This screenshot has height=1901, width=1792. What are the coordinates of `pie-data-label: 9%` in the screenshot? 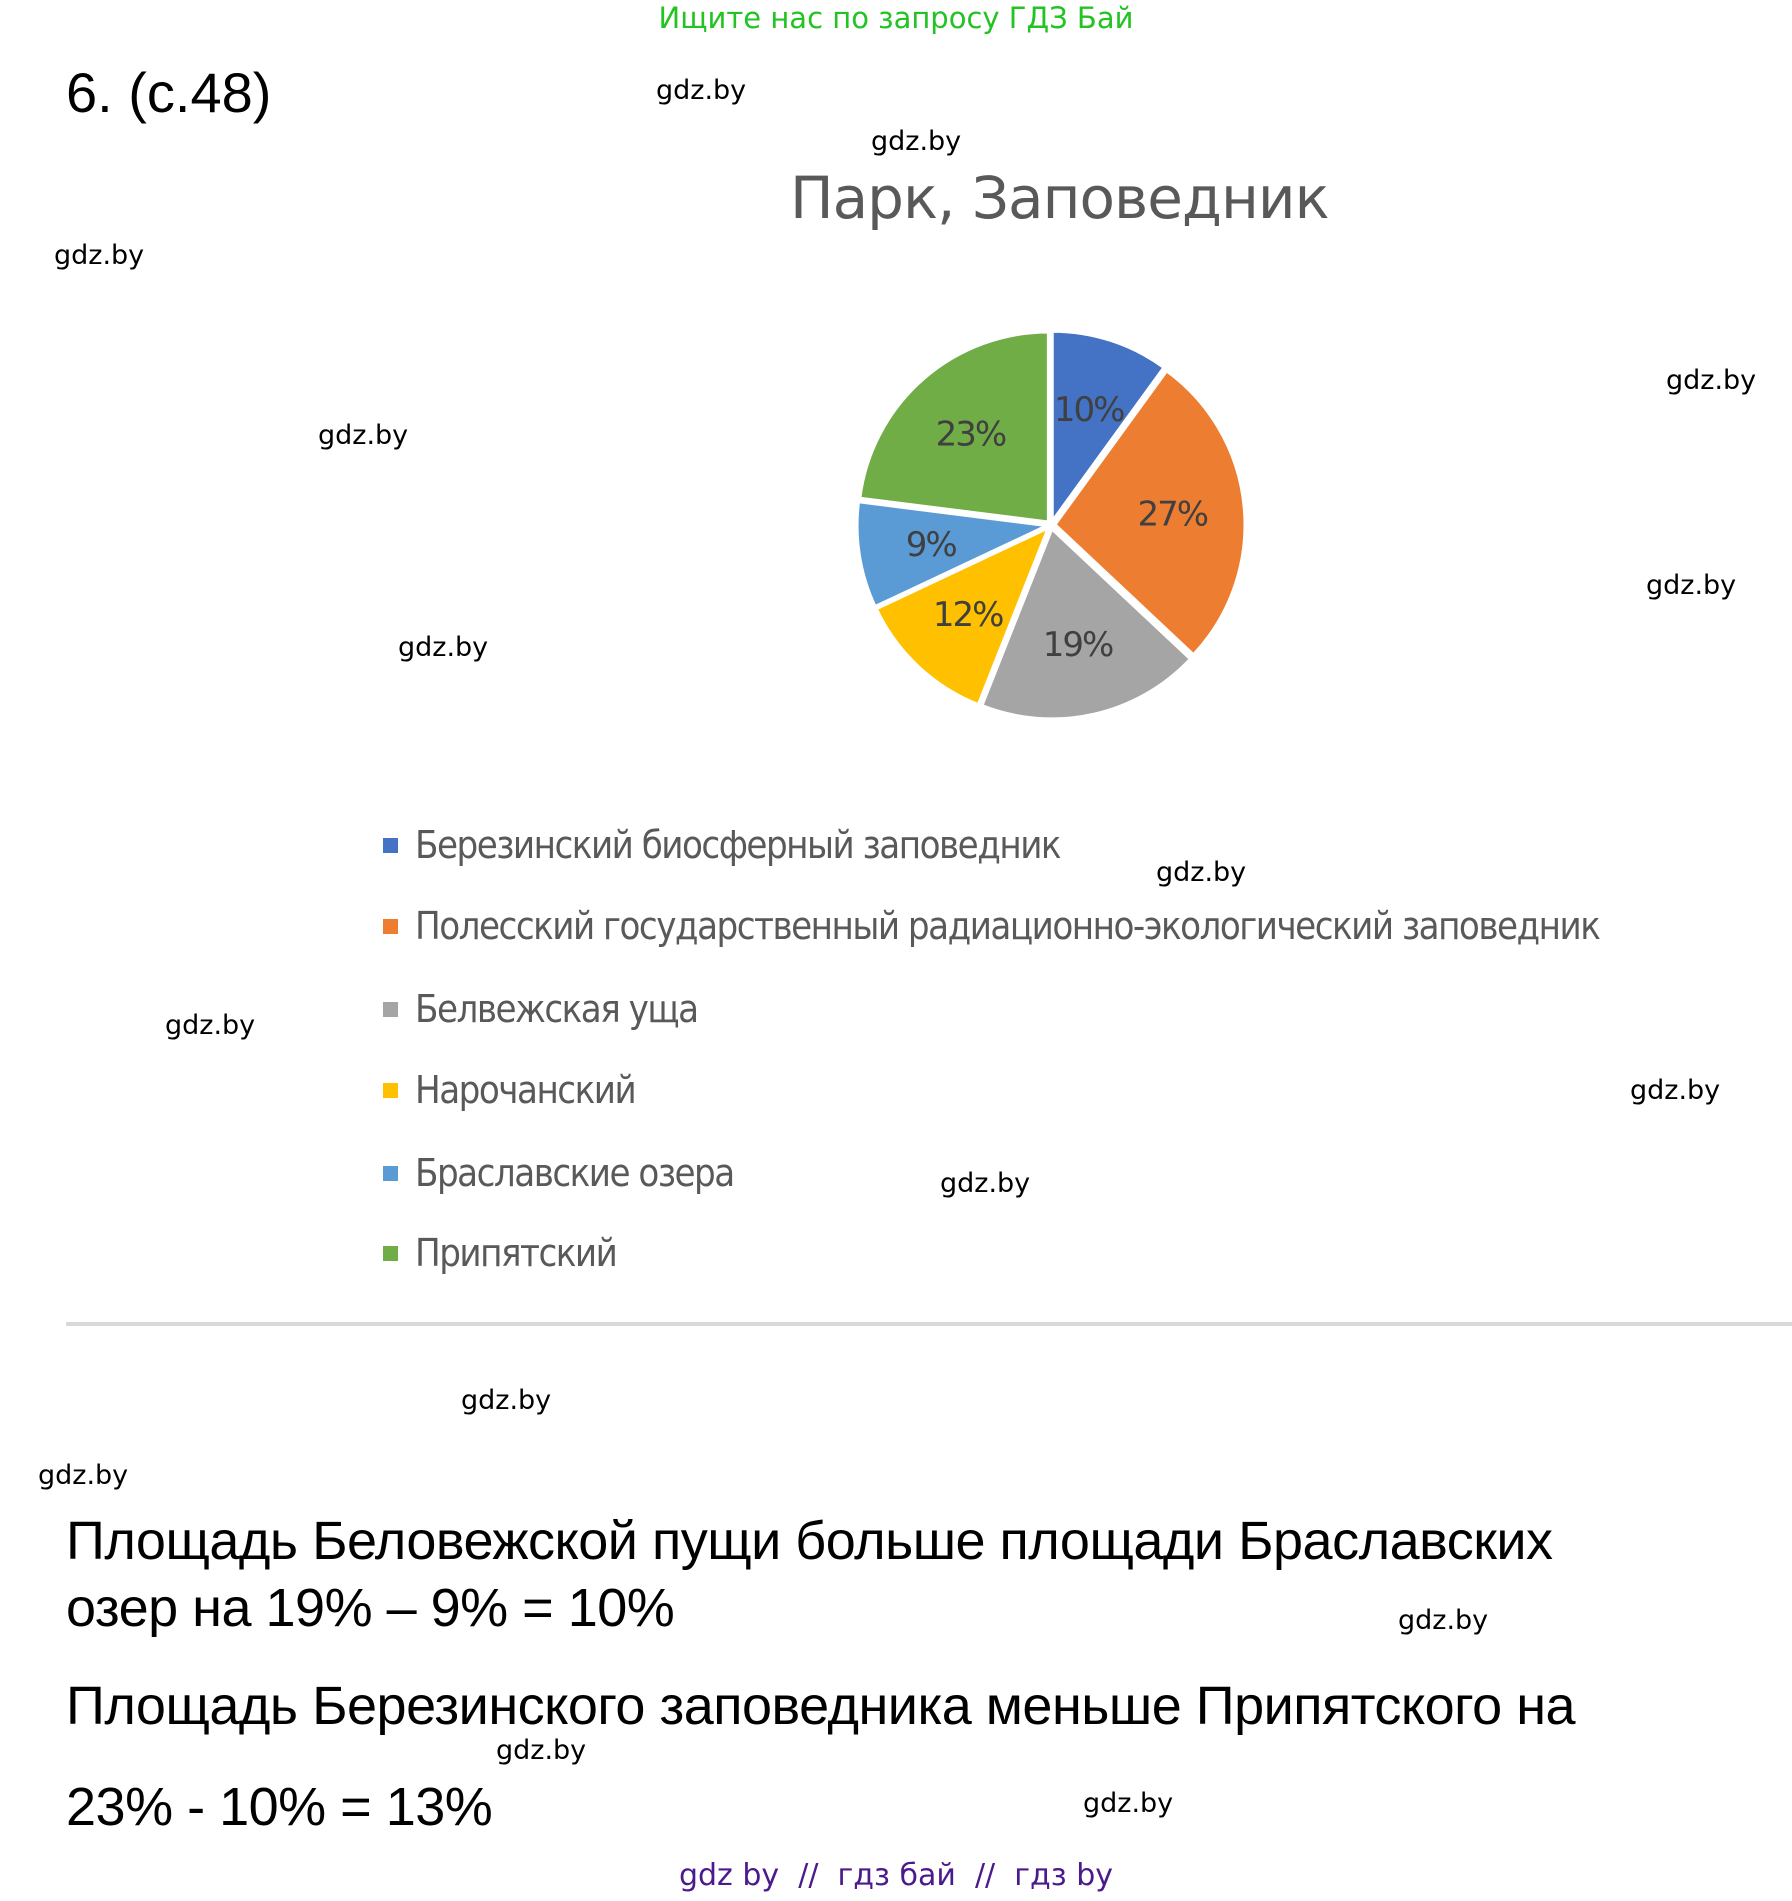 It's located at (931, 545).